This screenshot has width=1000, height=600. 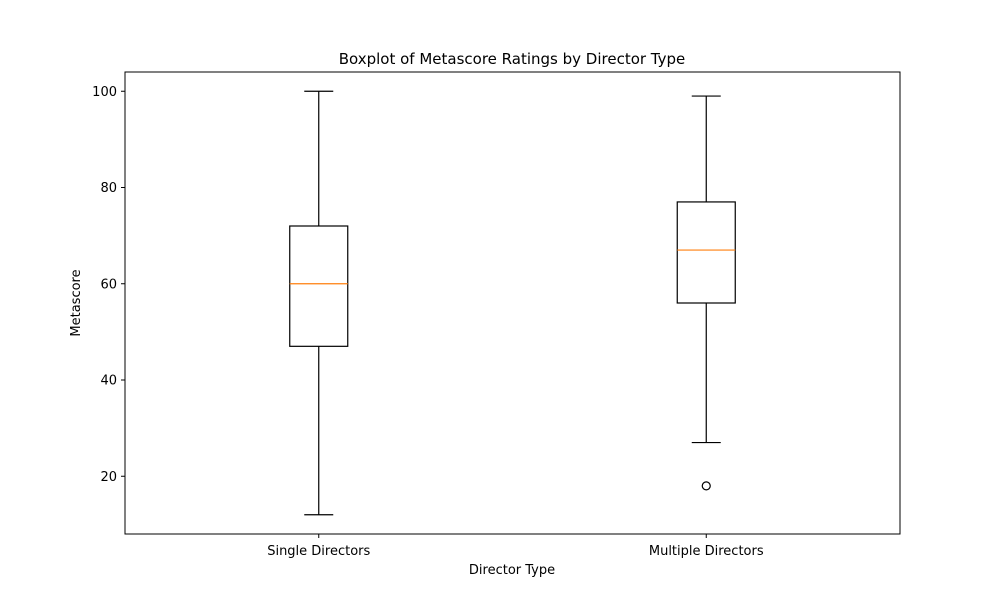 What do you see at coordinates (512, 570) in the screenshot?
I see `x-axis-label: Director Type` at bounding box center [512, 570].